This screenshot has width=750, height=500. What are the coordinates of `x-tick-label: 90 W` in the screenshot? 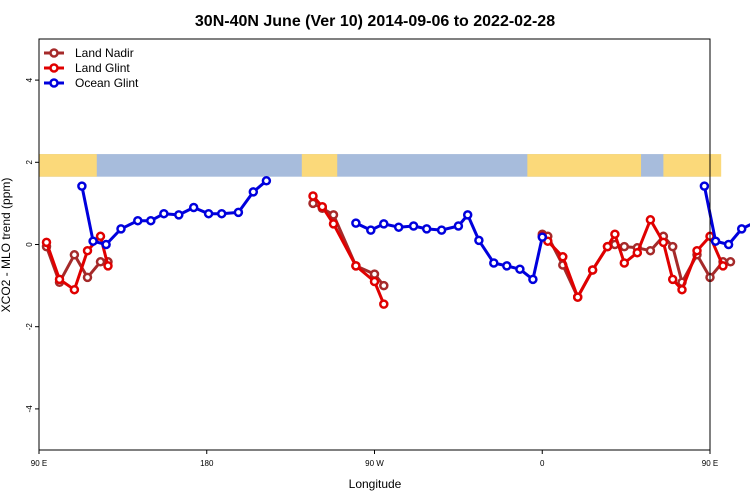 It's located at (374, 463).